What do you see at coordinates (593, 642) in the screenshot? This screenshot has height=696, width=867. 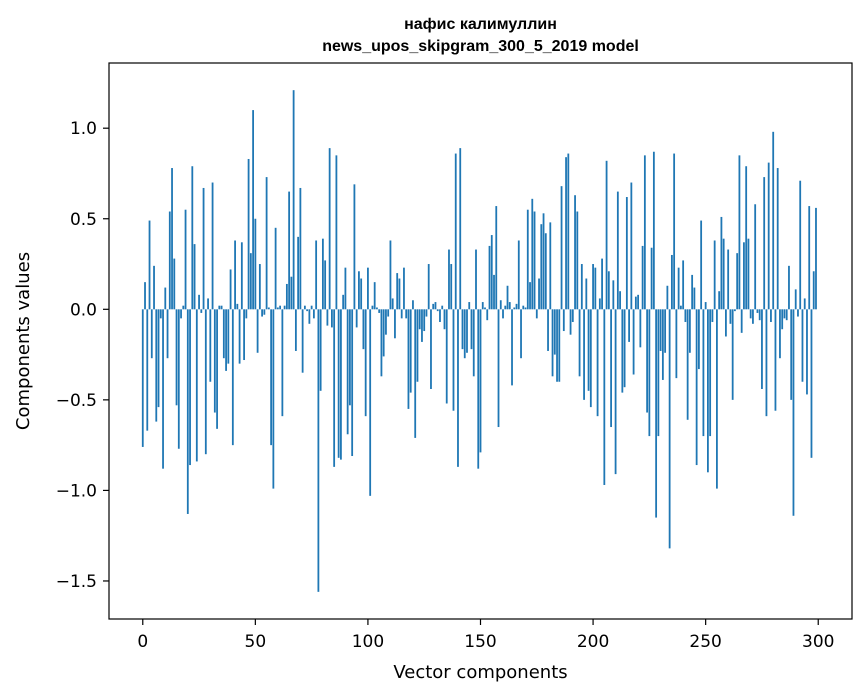 I see `x-tick-label: 200` at bounding box center [593, 642].